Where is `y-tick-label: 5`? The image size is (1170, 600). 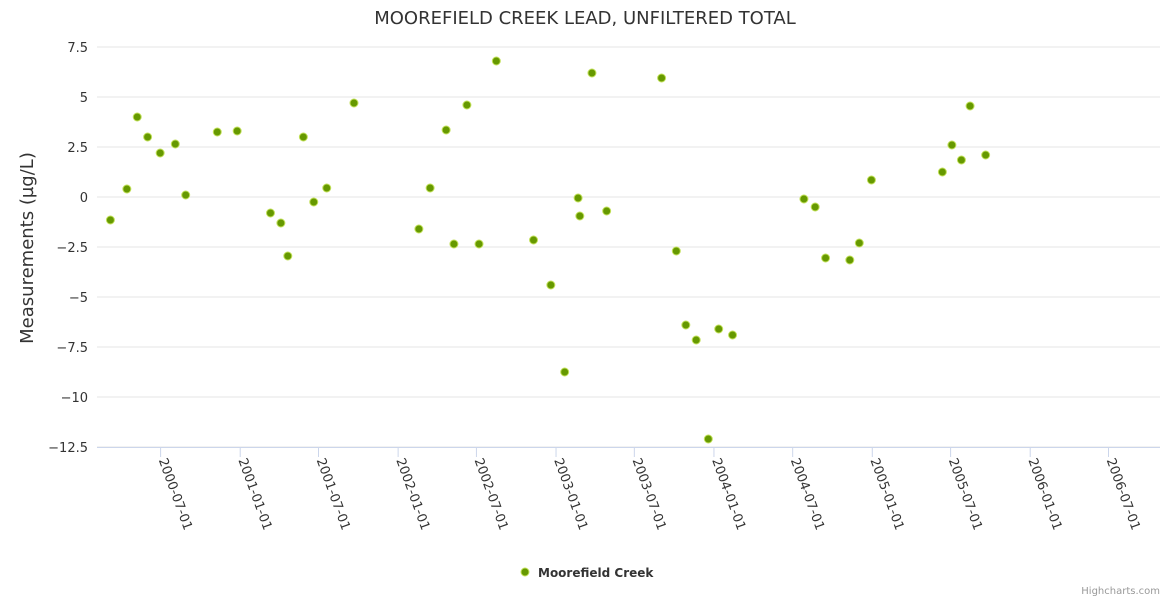 y-tick-label: 5 is located at coordinates (84, 98).